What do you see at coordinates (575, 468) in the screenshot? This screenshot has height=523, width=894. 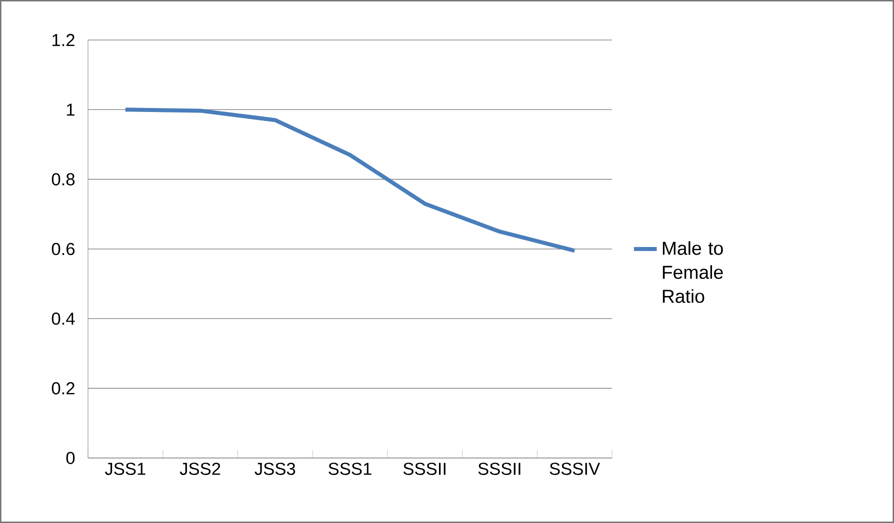 I see `x-tick-label: SSSIV` at bounding box center [575, 468].